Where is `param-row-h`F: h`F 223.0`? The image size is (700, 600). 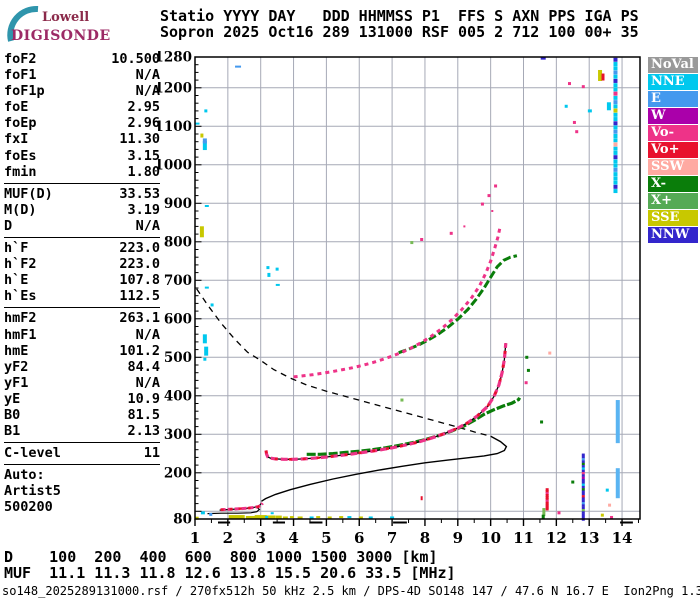
param-row-h`F: h`F 223.0 is located at coordinates (82, 248).